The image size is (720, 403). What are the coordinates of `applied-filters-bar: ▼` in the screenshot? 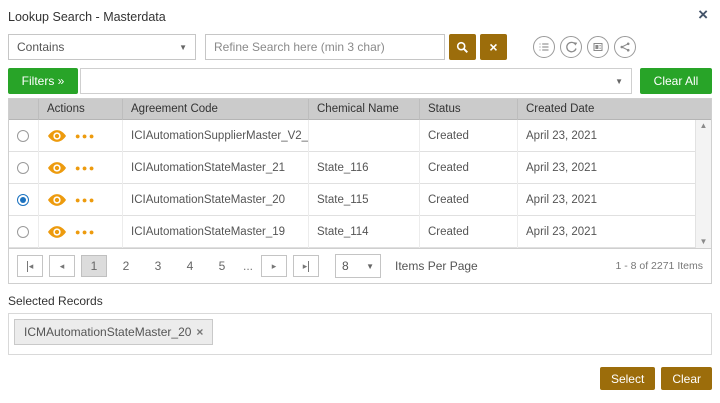 It's located at (356, 81).